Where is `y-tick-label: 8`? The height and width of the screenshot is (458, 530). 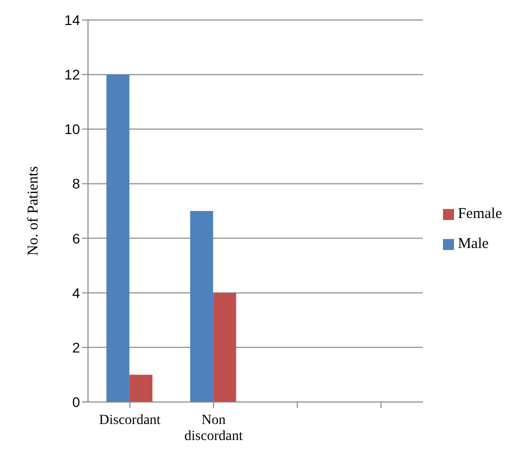 y-tick-label: 8 is located at coordinates (76, 184).